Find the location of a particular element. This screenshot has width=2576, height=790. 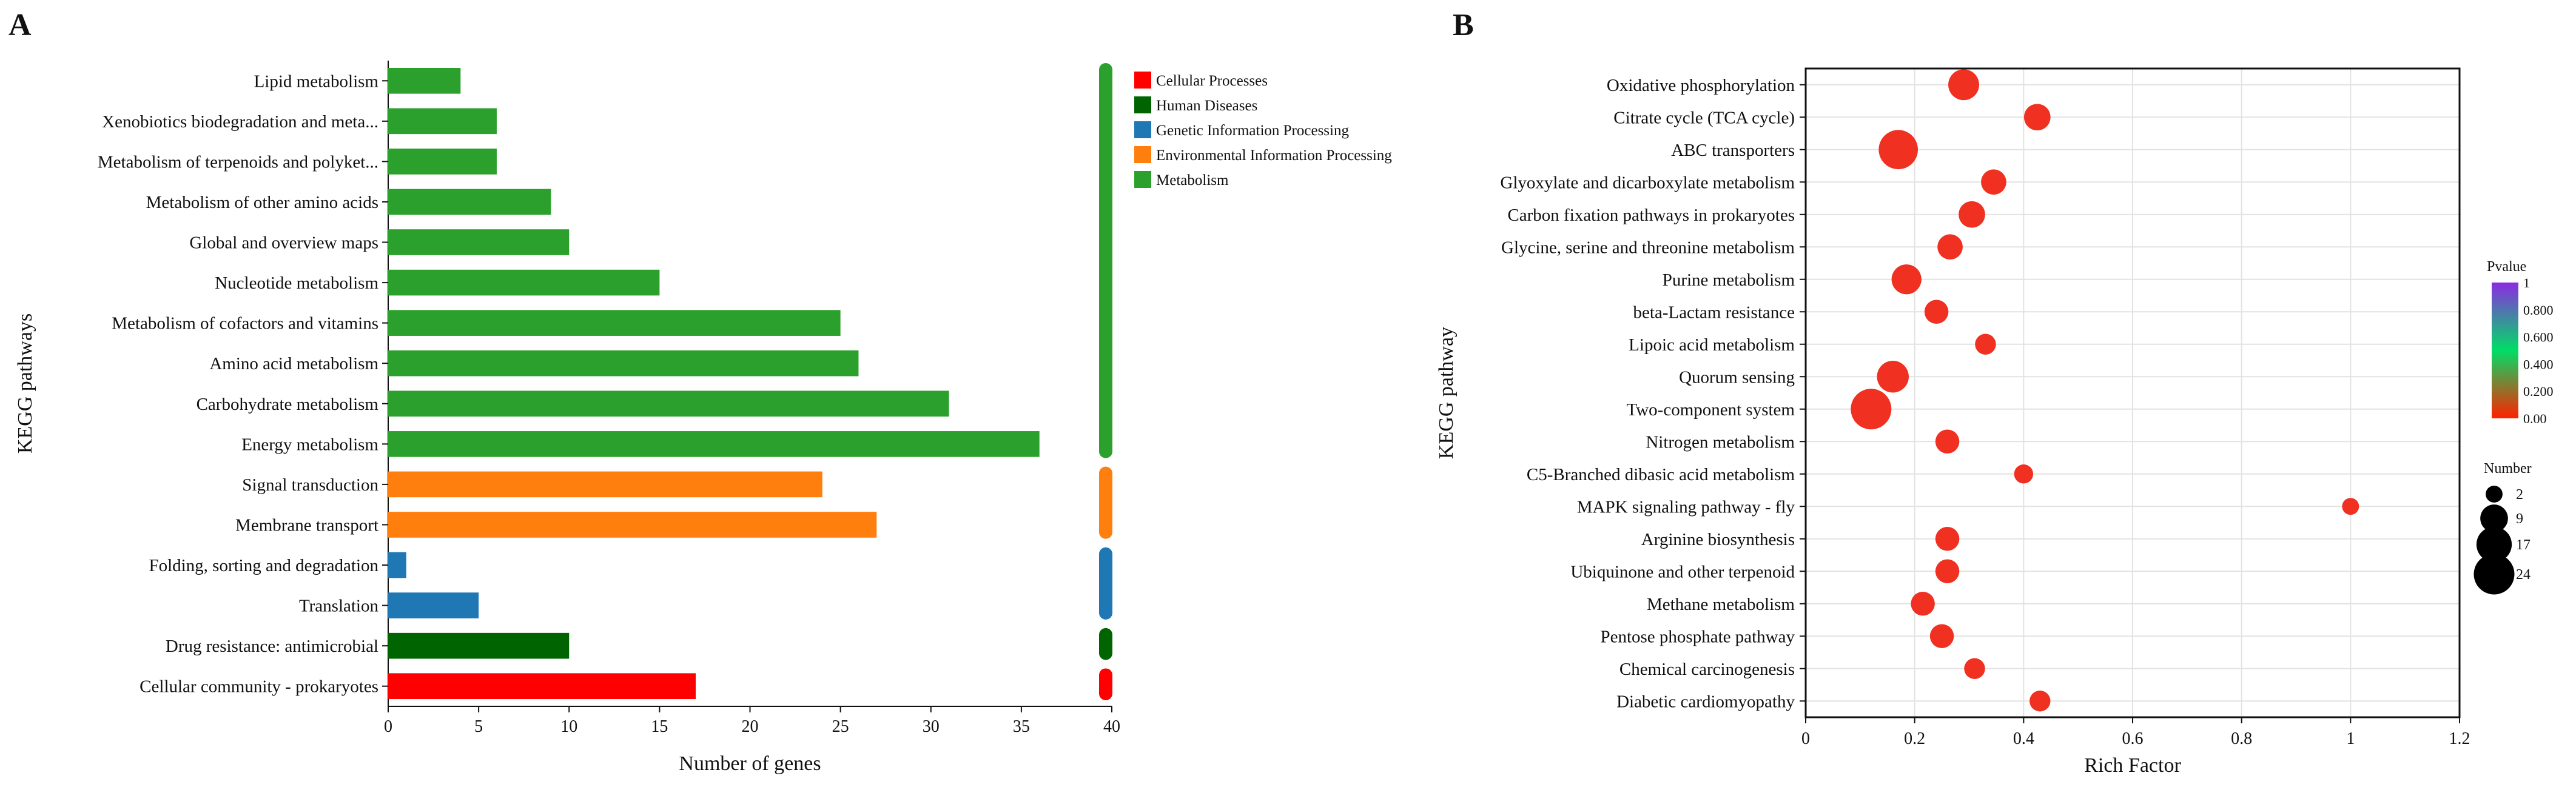

y-tick-label: Metabolism of other amino acids is located at coordinates (262, 203).